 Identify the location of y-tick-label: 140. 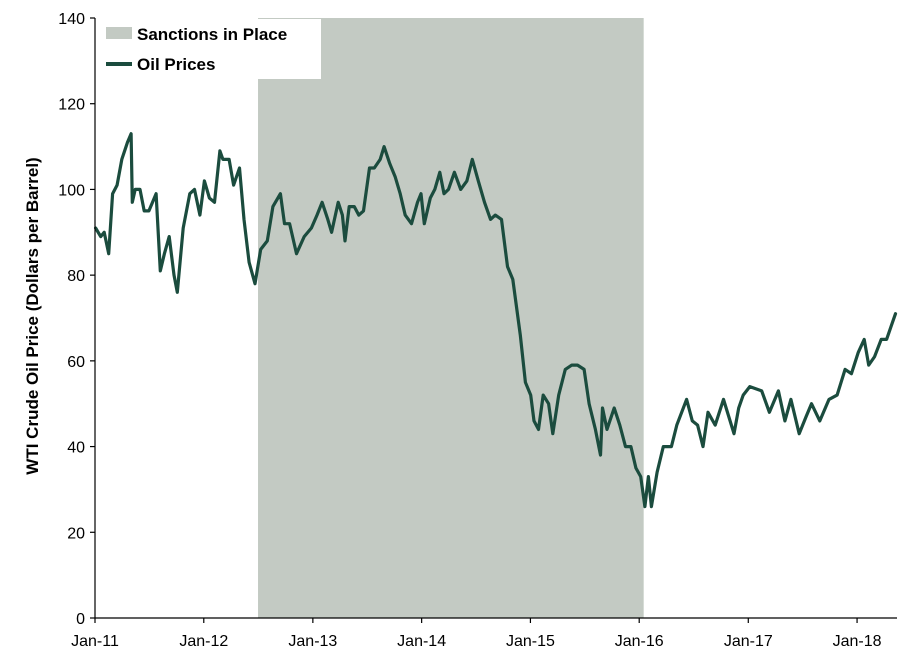
(71, 19).